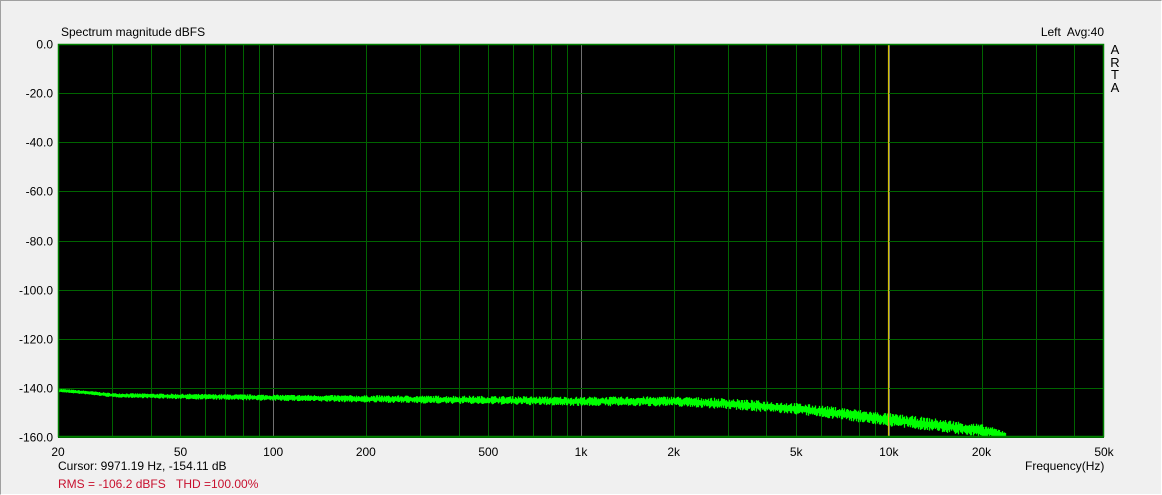 The width and height of the screenshot is (1162, 495). Describe the element at coordinates (44, 45) in the screenshot. I see `y-tick-label: 0.0` at that location.